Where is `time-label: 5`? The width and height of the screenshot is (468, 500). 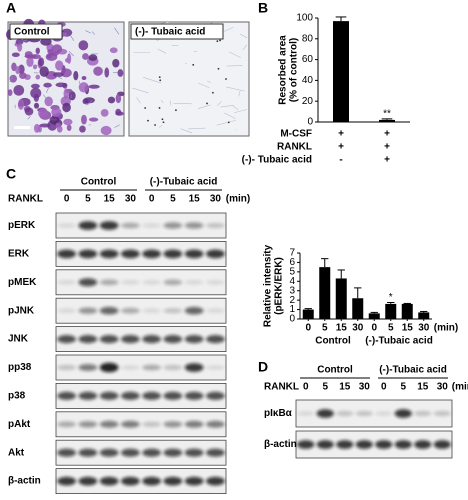 time-label: 5 is located at coordinates (403, 387).